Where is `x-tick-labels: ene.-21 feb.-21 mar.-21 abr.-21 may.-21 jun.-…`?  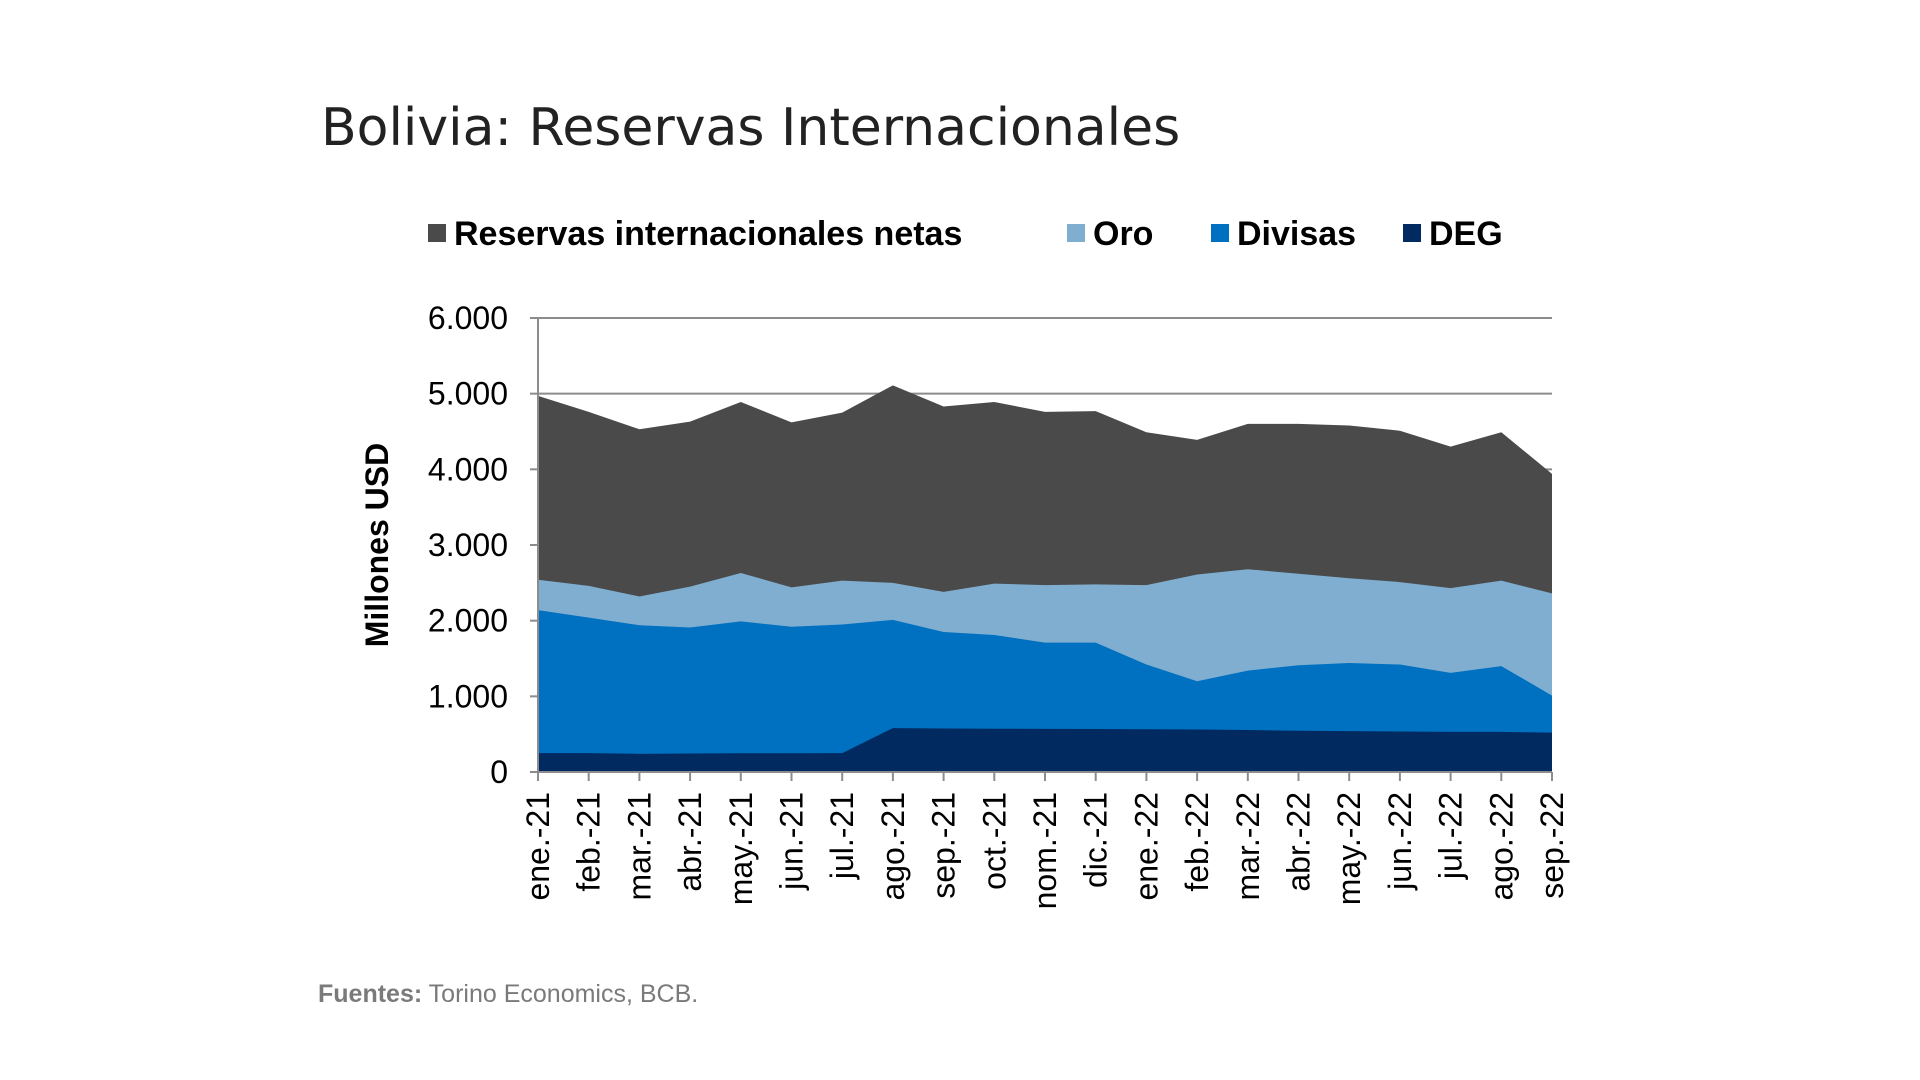
x-tick-labels: ene.-21 feb.-21 mar.-21 abr.-21 may.-21 jun.-… is located at coordinates (1045, 850).